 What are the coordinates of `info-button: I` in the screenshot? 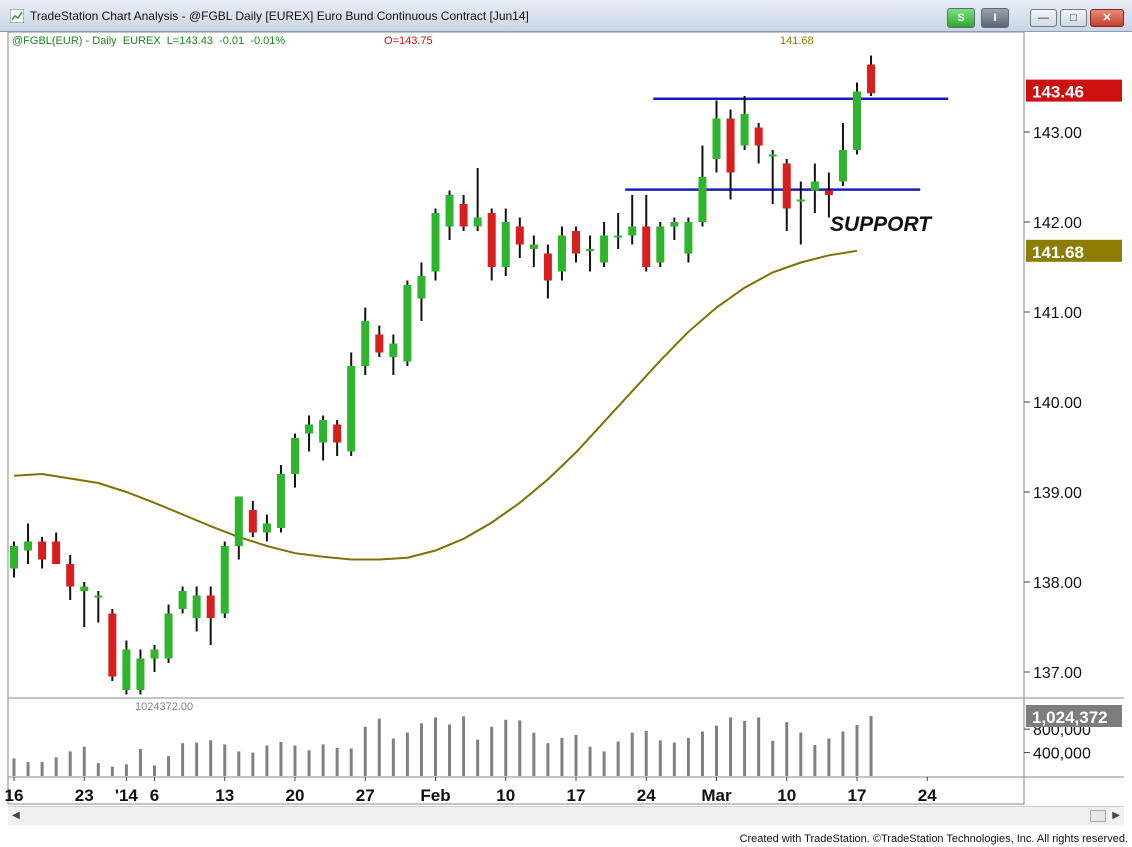 It's located at (995, 18).